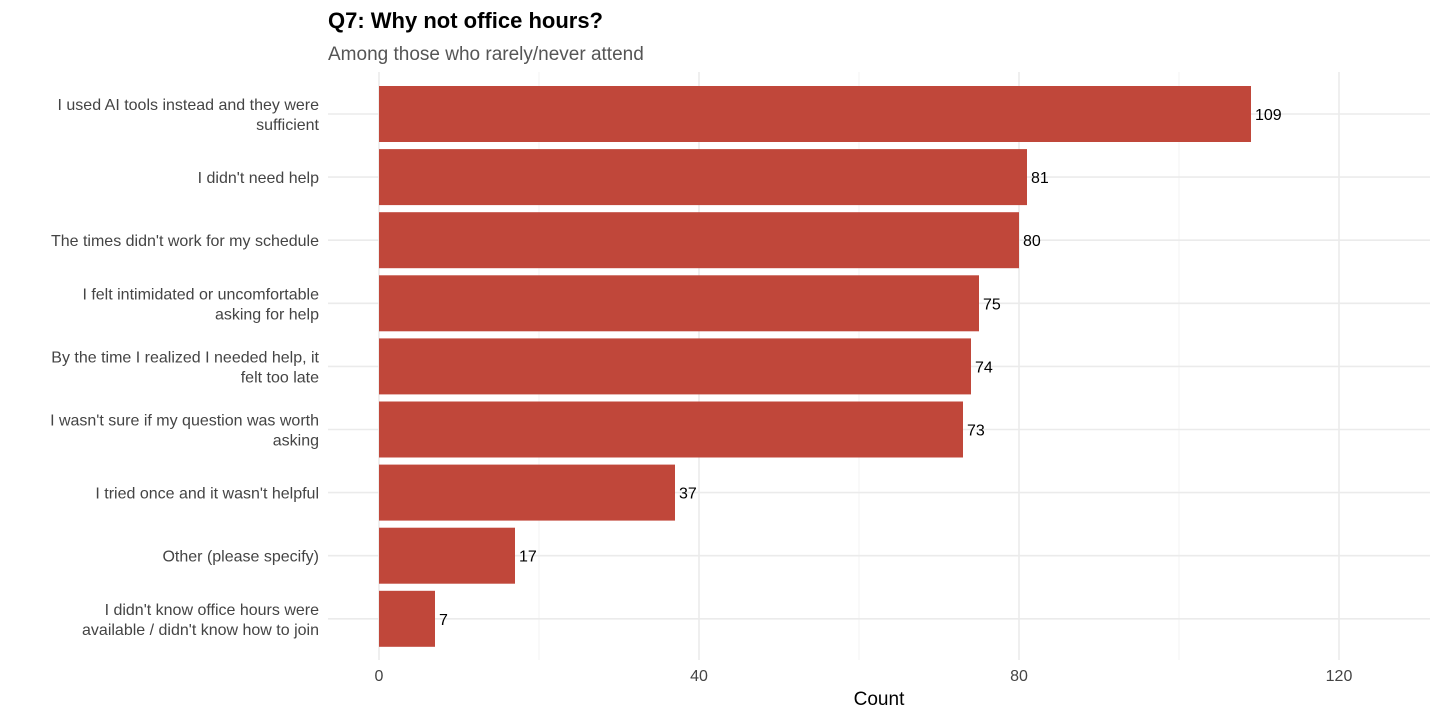 The height and width of the screenshot is (720, 1440). I want to click on category-label-line: asking for help, so click(267, 314).